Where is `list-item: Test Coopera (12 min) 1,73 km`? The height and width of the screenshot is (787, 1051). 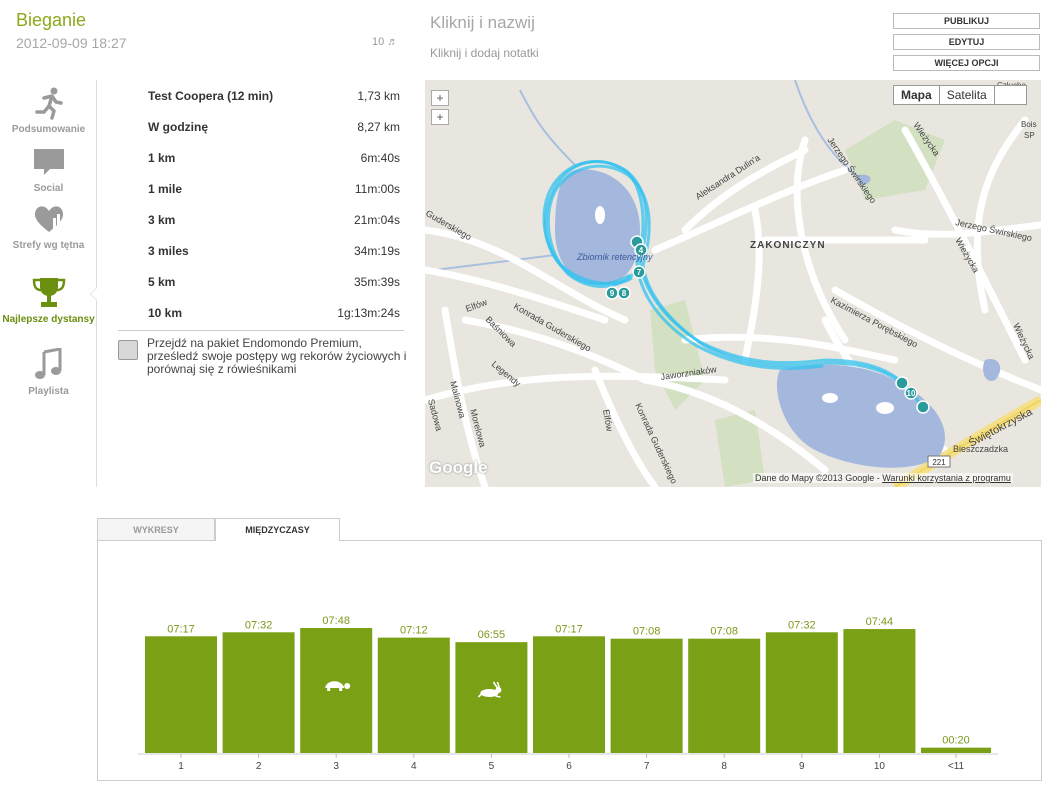
list-item: Test Coopera (12 min) 1,73 km is located at coordinates (274, 96).